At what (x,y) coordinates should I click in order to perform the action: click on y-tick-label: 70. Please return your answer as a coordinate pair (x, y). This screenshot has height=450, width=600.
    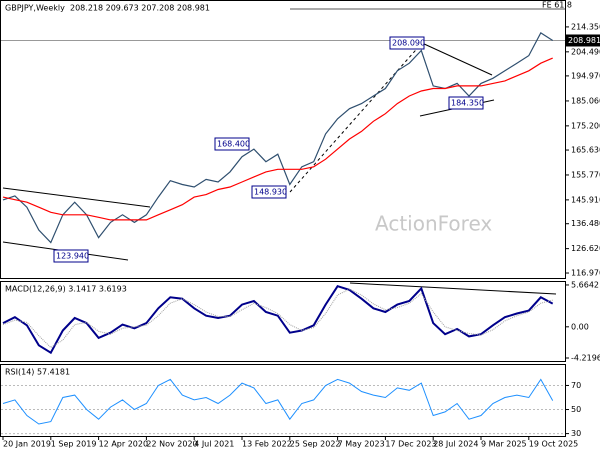
    Looking at the image, I should click on (576, 385).